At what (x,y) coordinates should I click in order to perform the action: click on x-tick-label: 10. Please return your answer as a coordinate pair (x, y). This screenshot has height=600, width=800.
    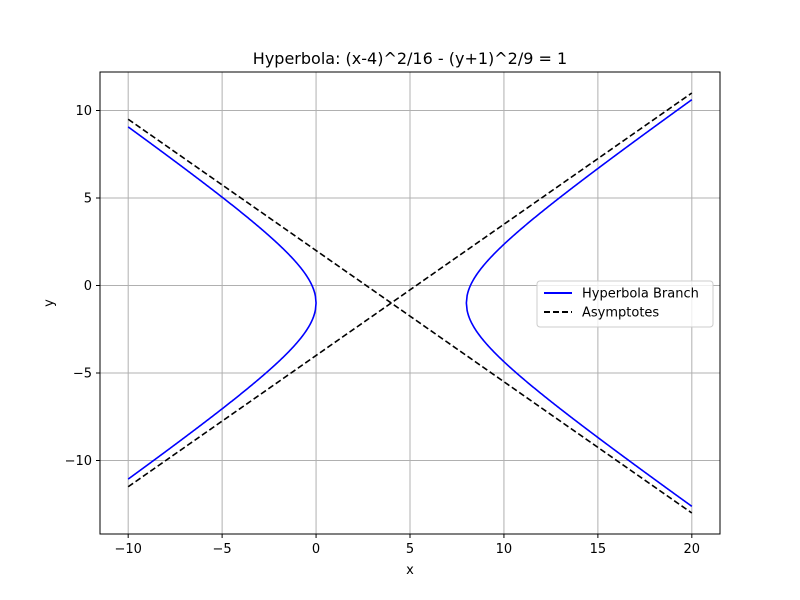
    Looking at the image, I should click on (504, 549).